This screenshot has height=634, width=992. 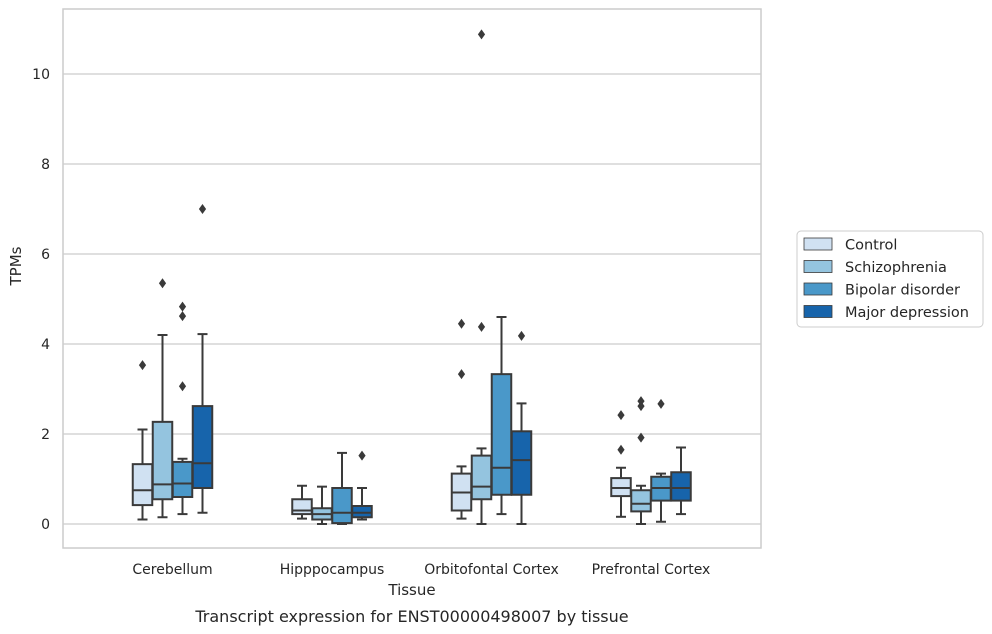 I want to click on x-tick-label: Orbitofontal Cortex, so click(x=491, y=570).